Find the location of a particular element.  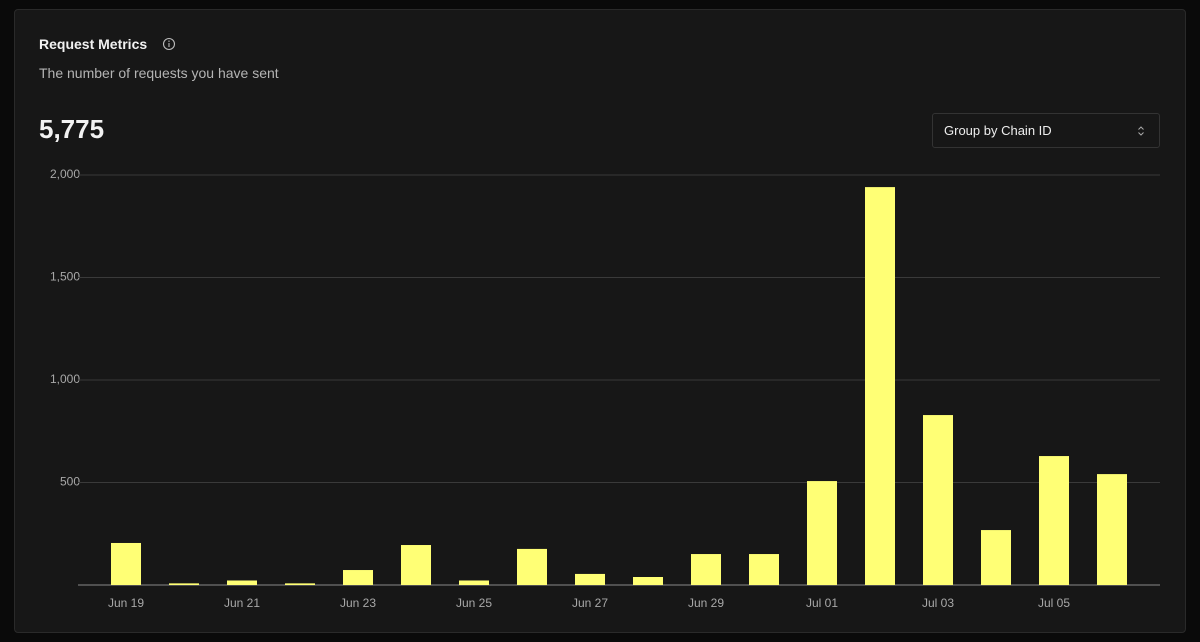

y-tick-label: 1,500 is located at coordinates (65, 277).